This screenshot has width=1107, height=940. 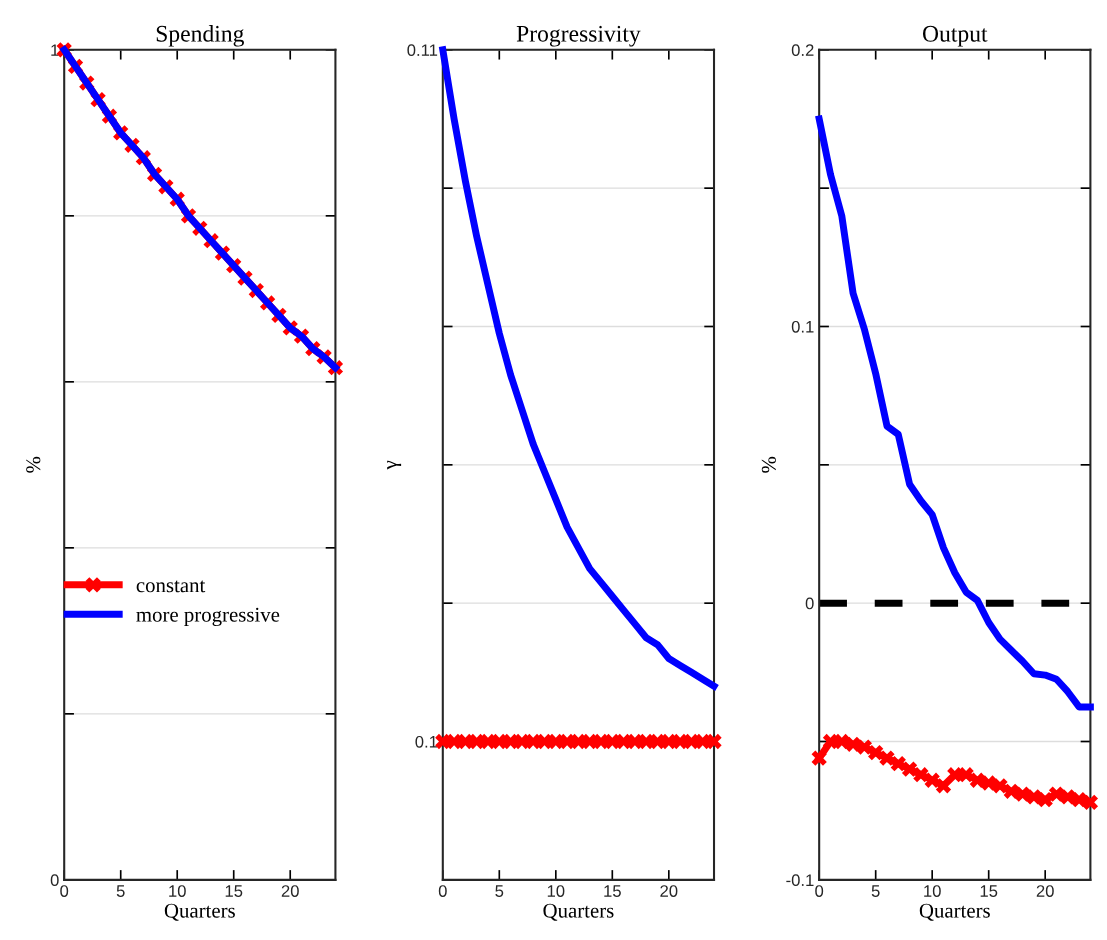 I want to click on chart-title: Progressivity, so click(x=578, y=36).